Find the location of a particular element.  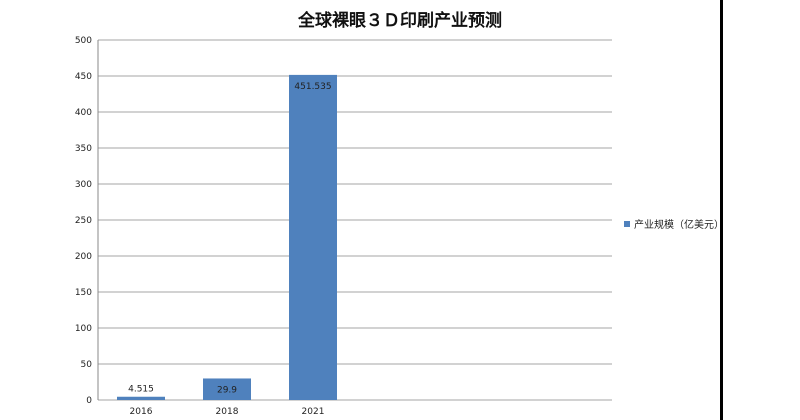

legend: 产业规模（亿美元） is located at coordinates (674, 223).